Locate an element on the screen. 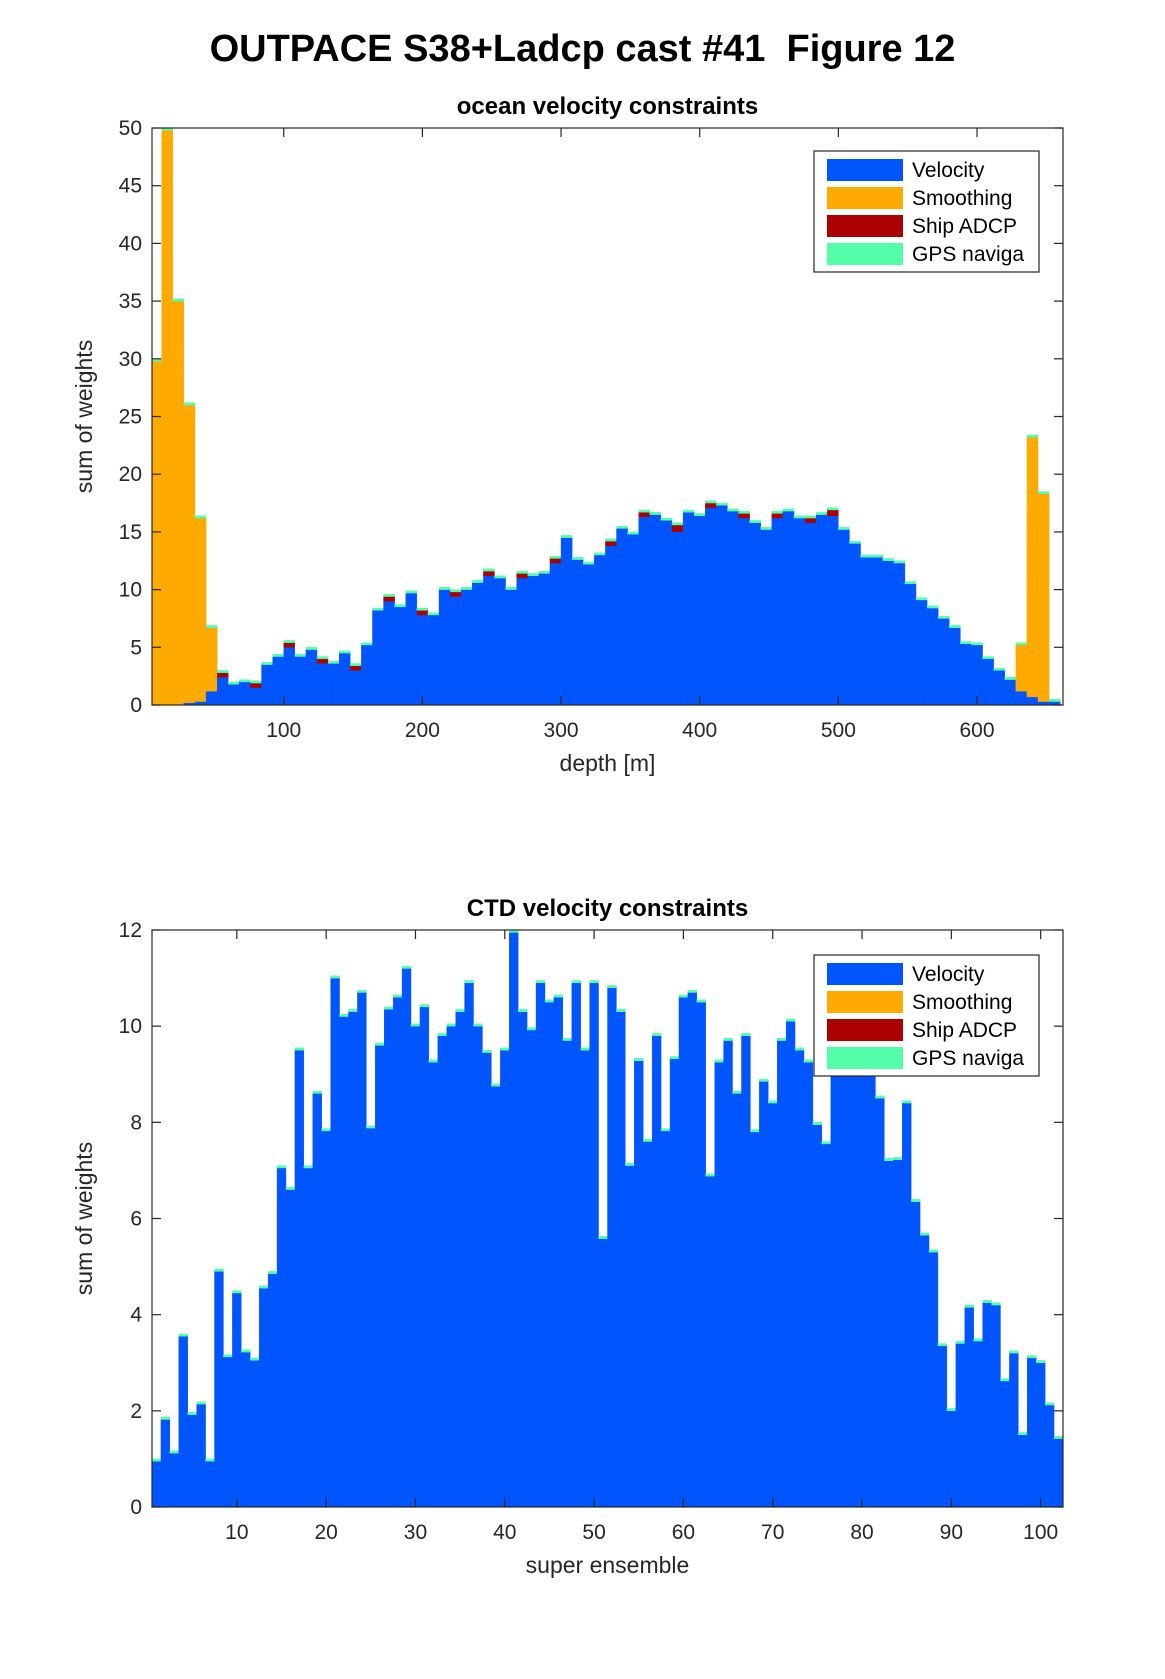 The height and width of the screenshot is (1679, 1165). y-tick-label: 4 is located at coordinates (136, 1315).